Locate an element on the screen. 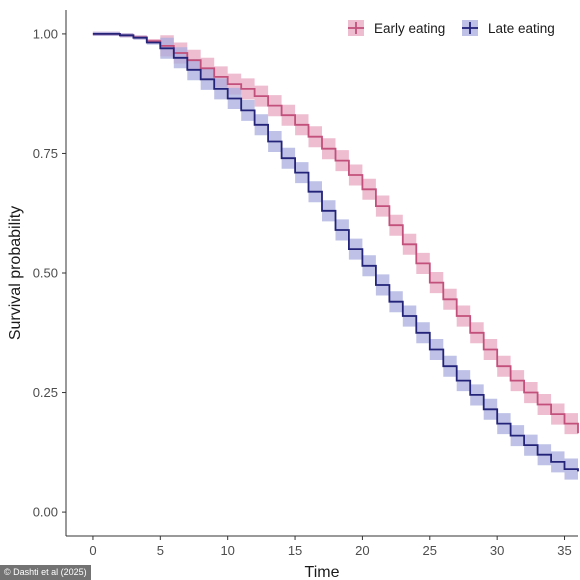 This screenshot has width=580, height=580. x-tick-label: 0 is located at coordinates (92, 550).